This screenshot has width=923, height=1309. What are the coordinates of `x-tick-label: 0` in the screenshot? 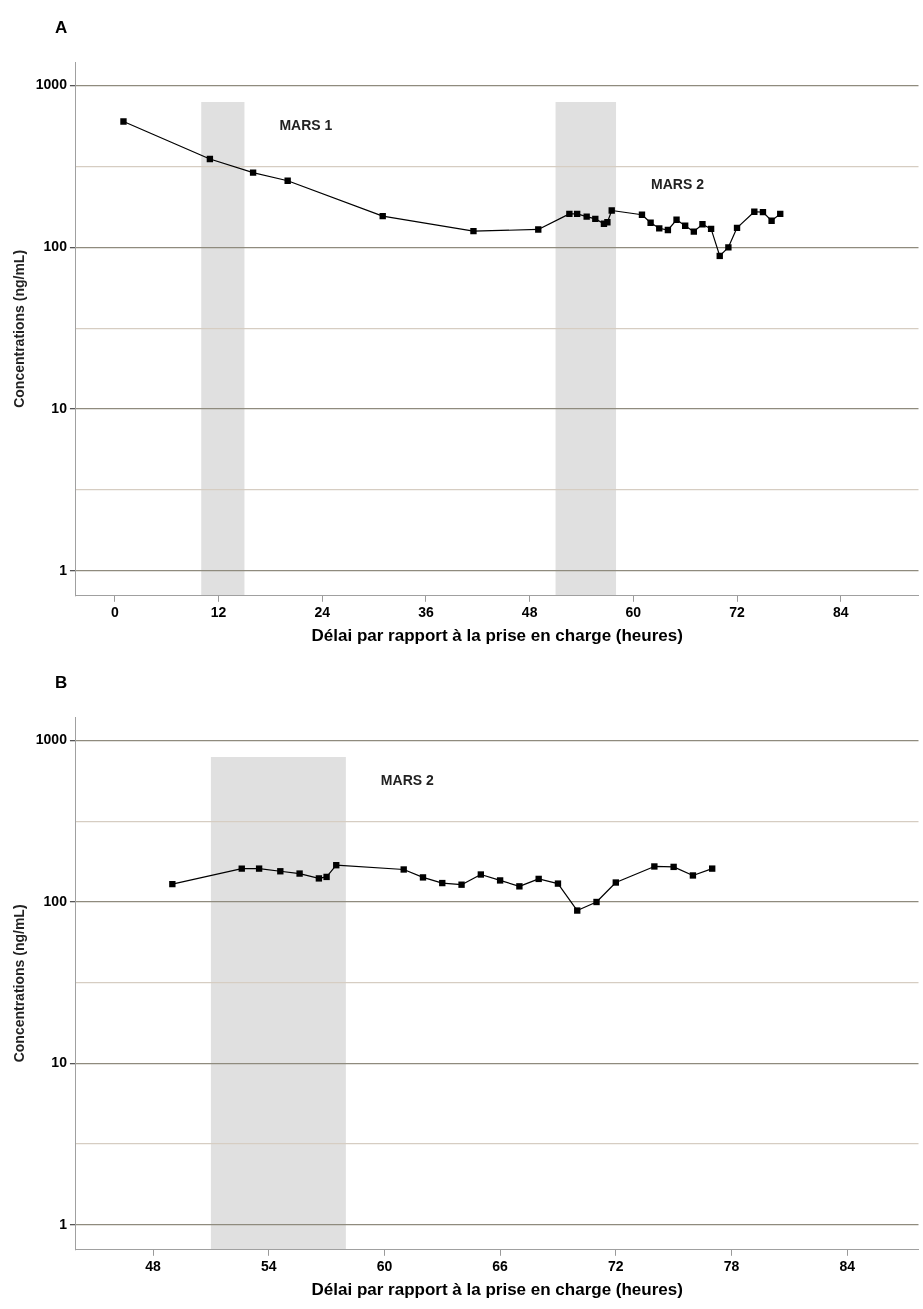 It's located at (114, 612).